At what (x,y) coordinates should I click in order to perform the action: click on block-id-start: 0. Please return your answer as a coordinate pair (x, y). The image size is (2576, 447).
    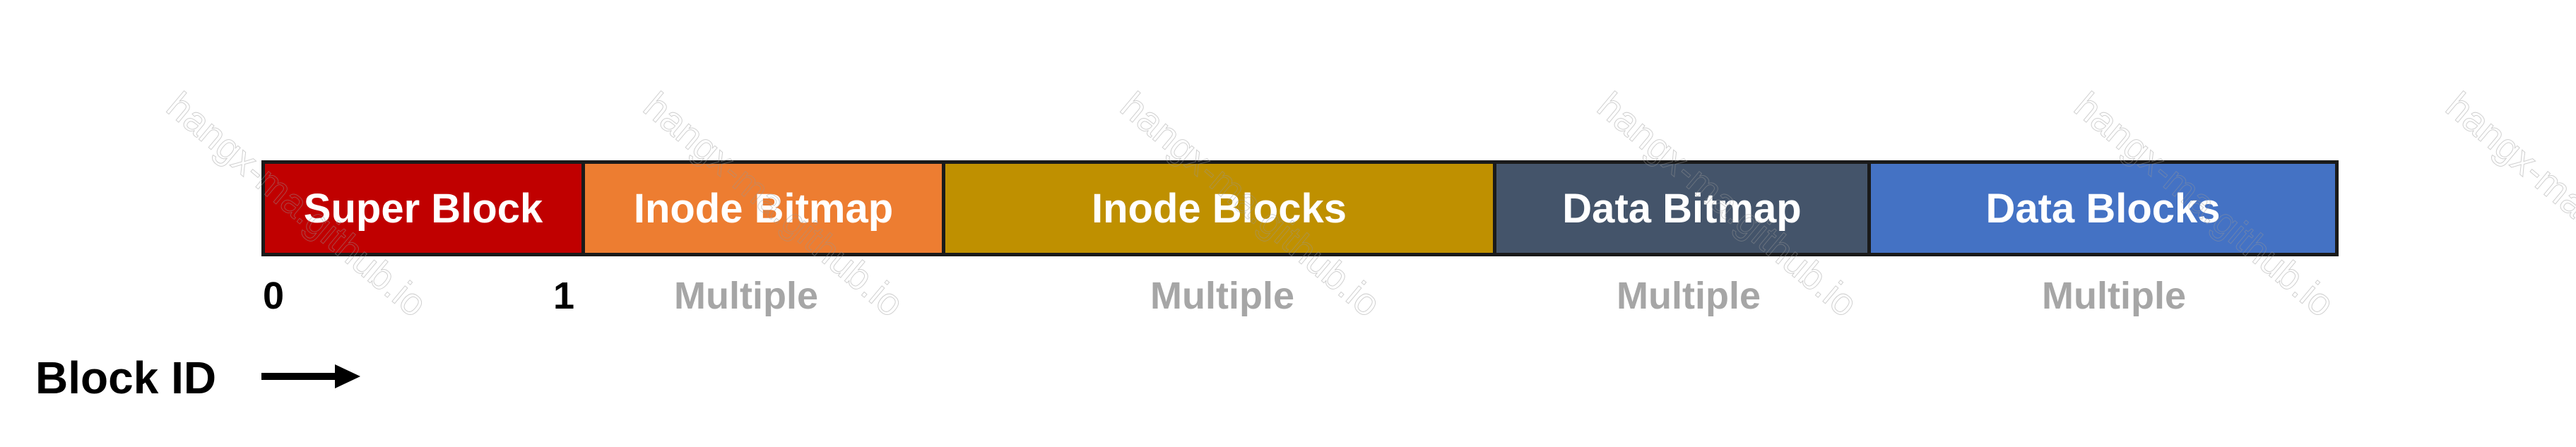
    Looking at the image, I should click on (274, 296).